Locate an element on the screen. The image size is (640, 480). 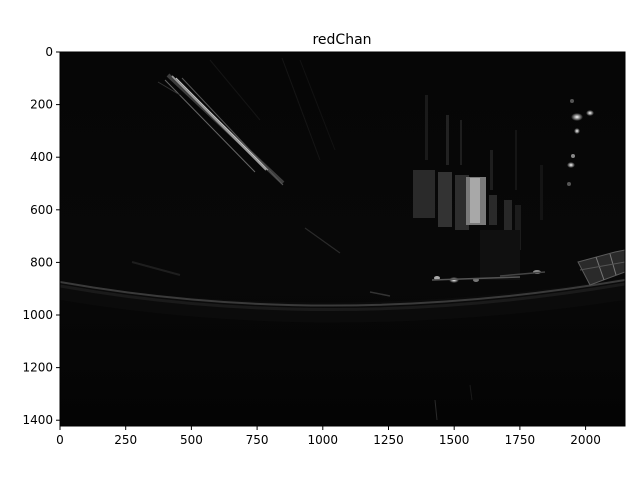
horizon-arc-faint is located at coordinates (342, 296).